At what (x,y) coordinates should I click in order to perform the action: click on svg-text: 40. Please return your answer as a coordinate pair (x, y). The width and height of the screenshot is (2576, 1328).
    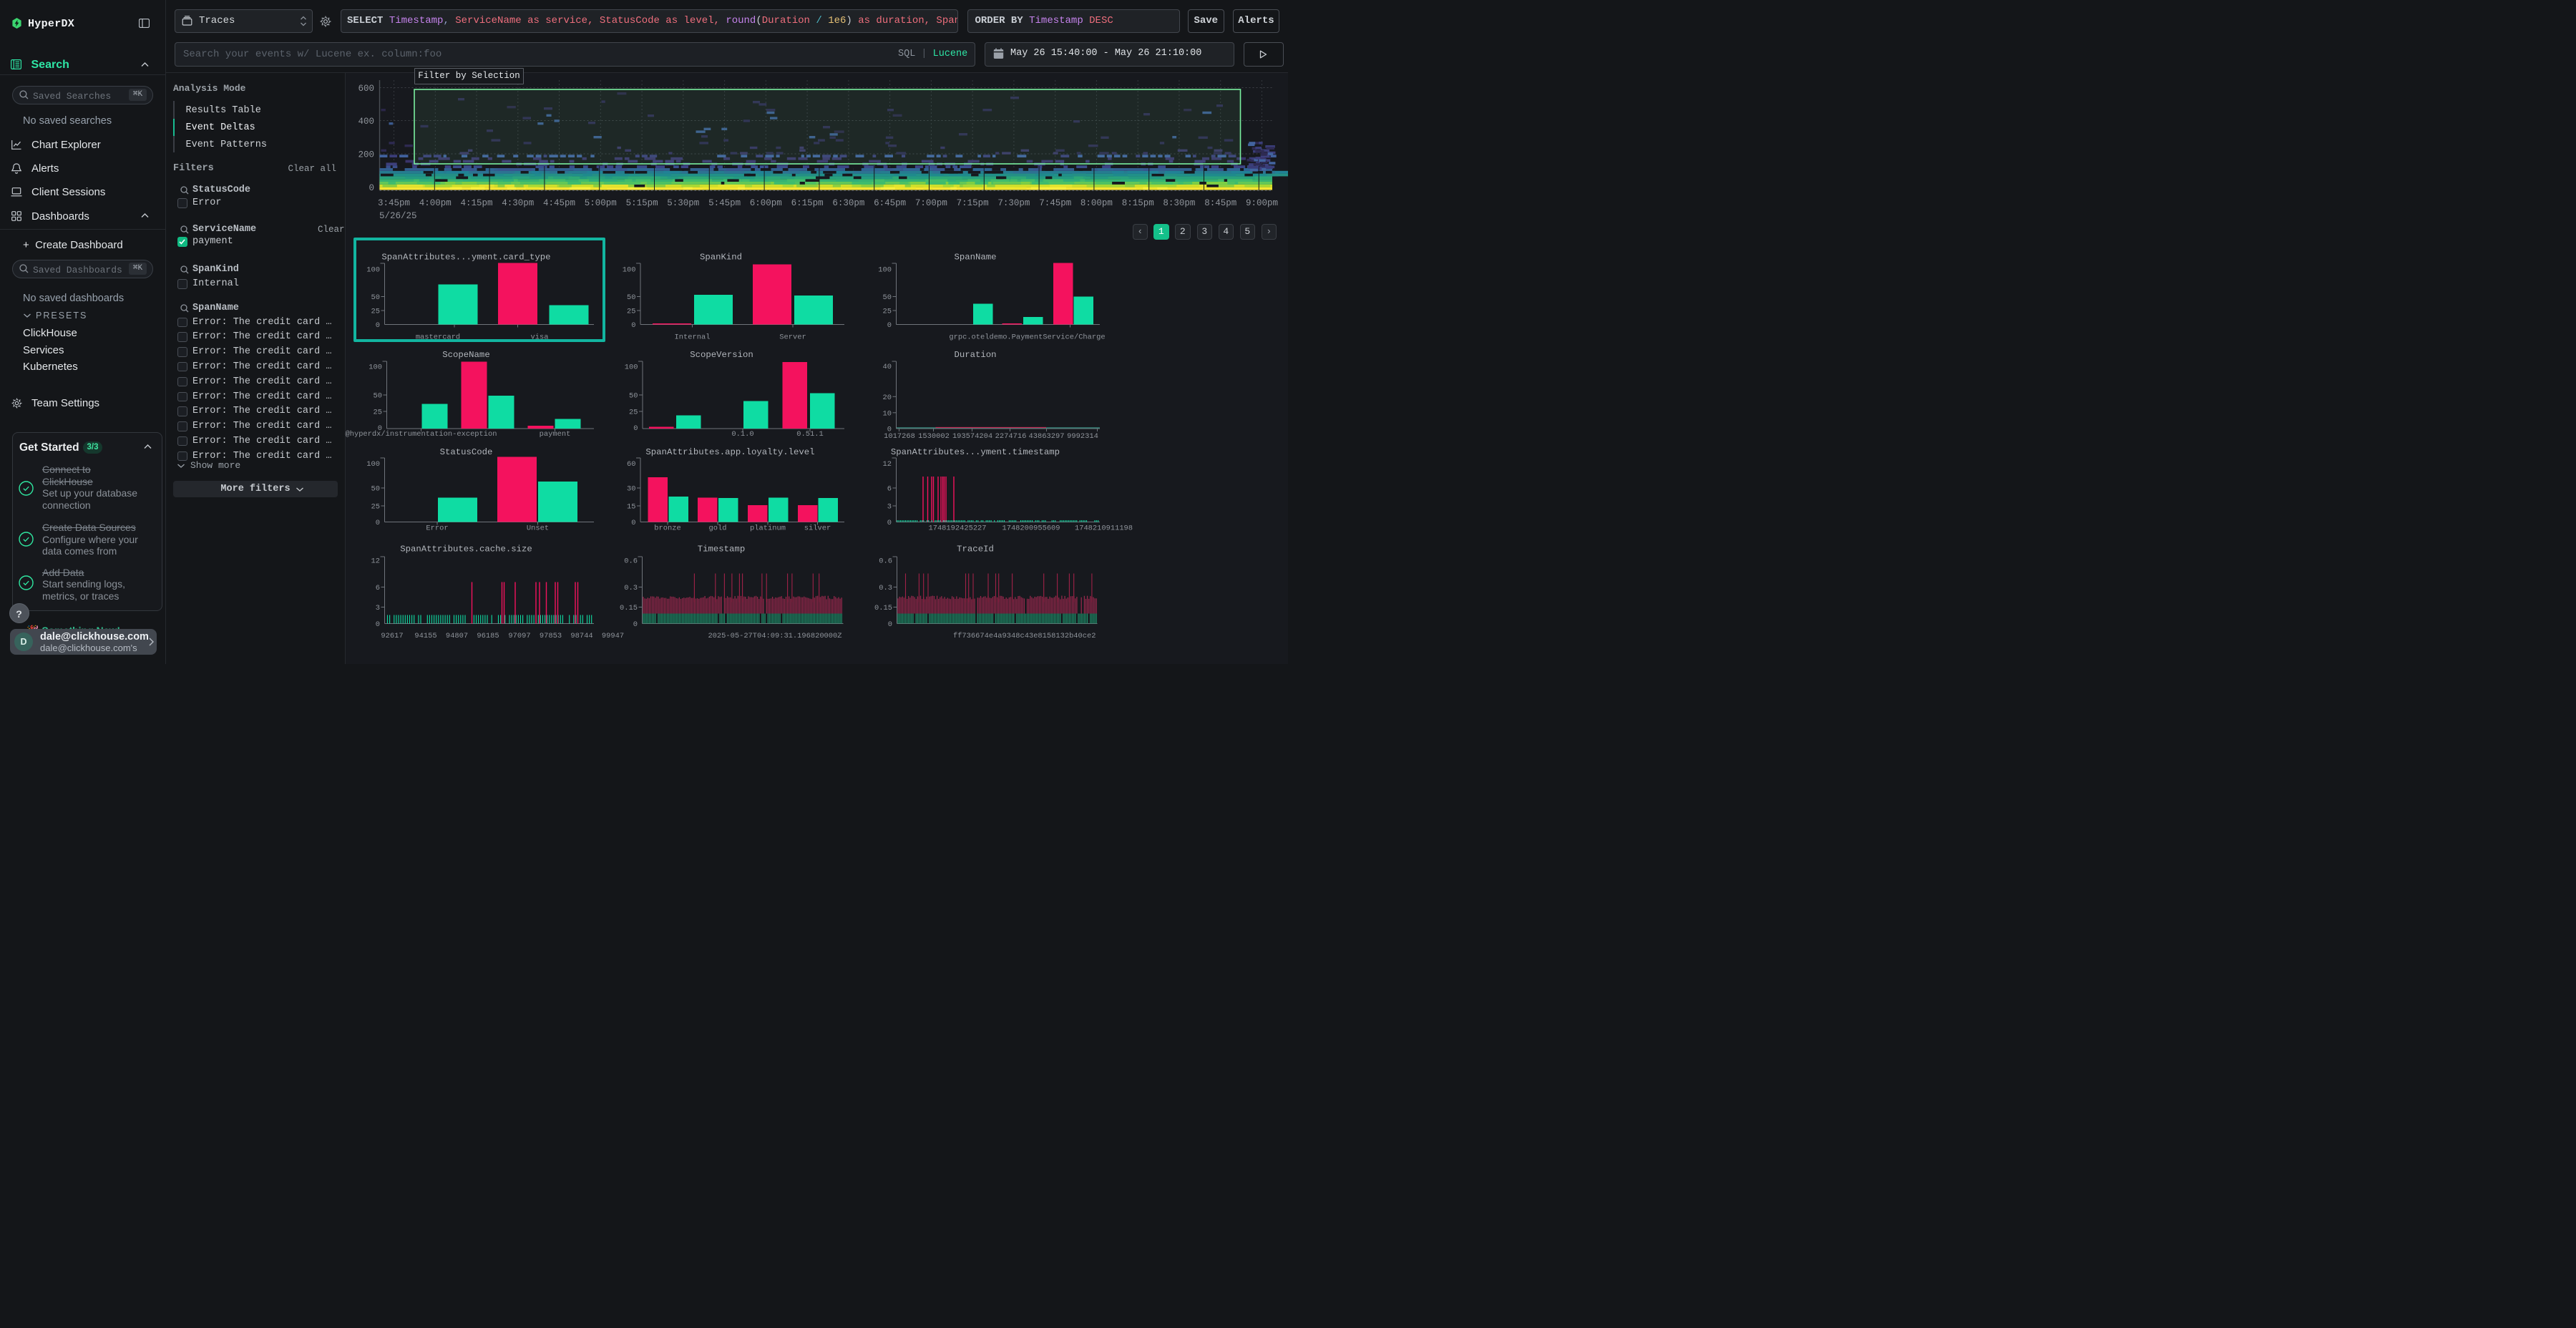
    Looking at the image, I should click on (887, 367).